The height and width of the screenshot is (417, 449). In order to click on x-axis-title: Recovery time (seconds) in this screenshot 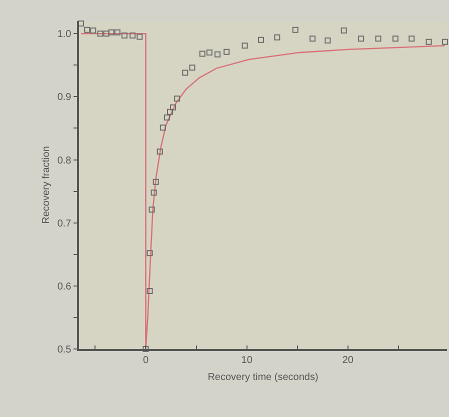, I will do `click(263, 377)`.